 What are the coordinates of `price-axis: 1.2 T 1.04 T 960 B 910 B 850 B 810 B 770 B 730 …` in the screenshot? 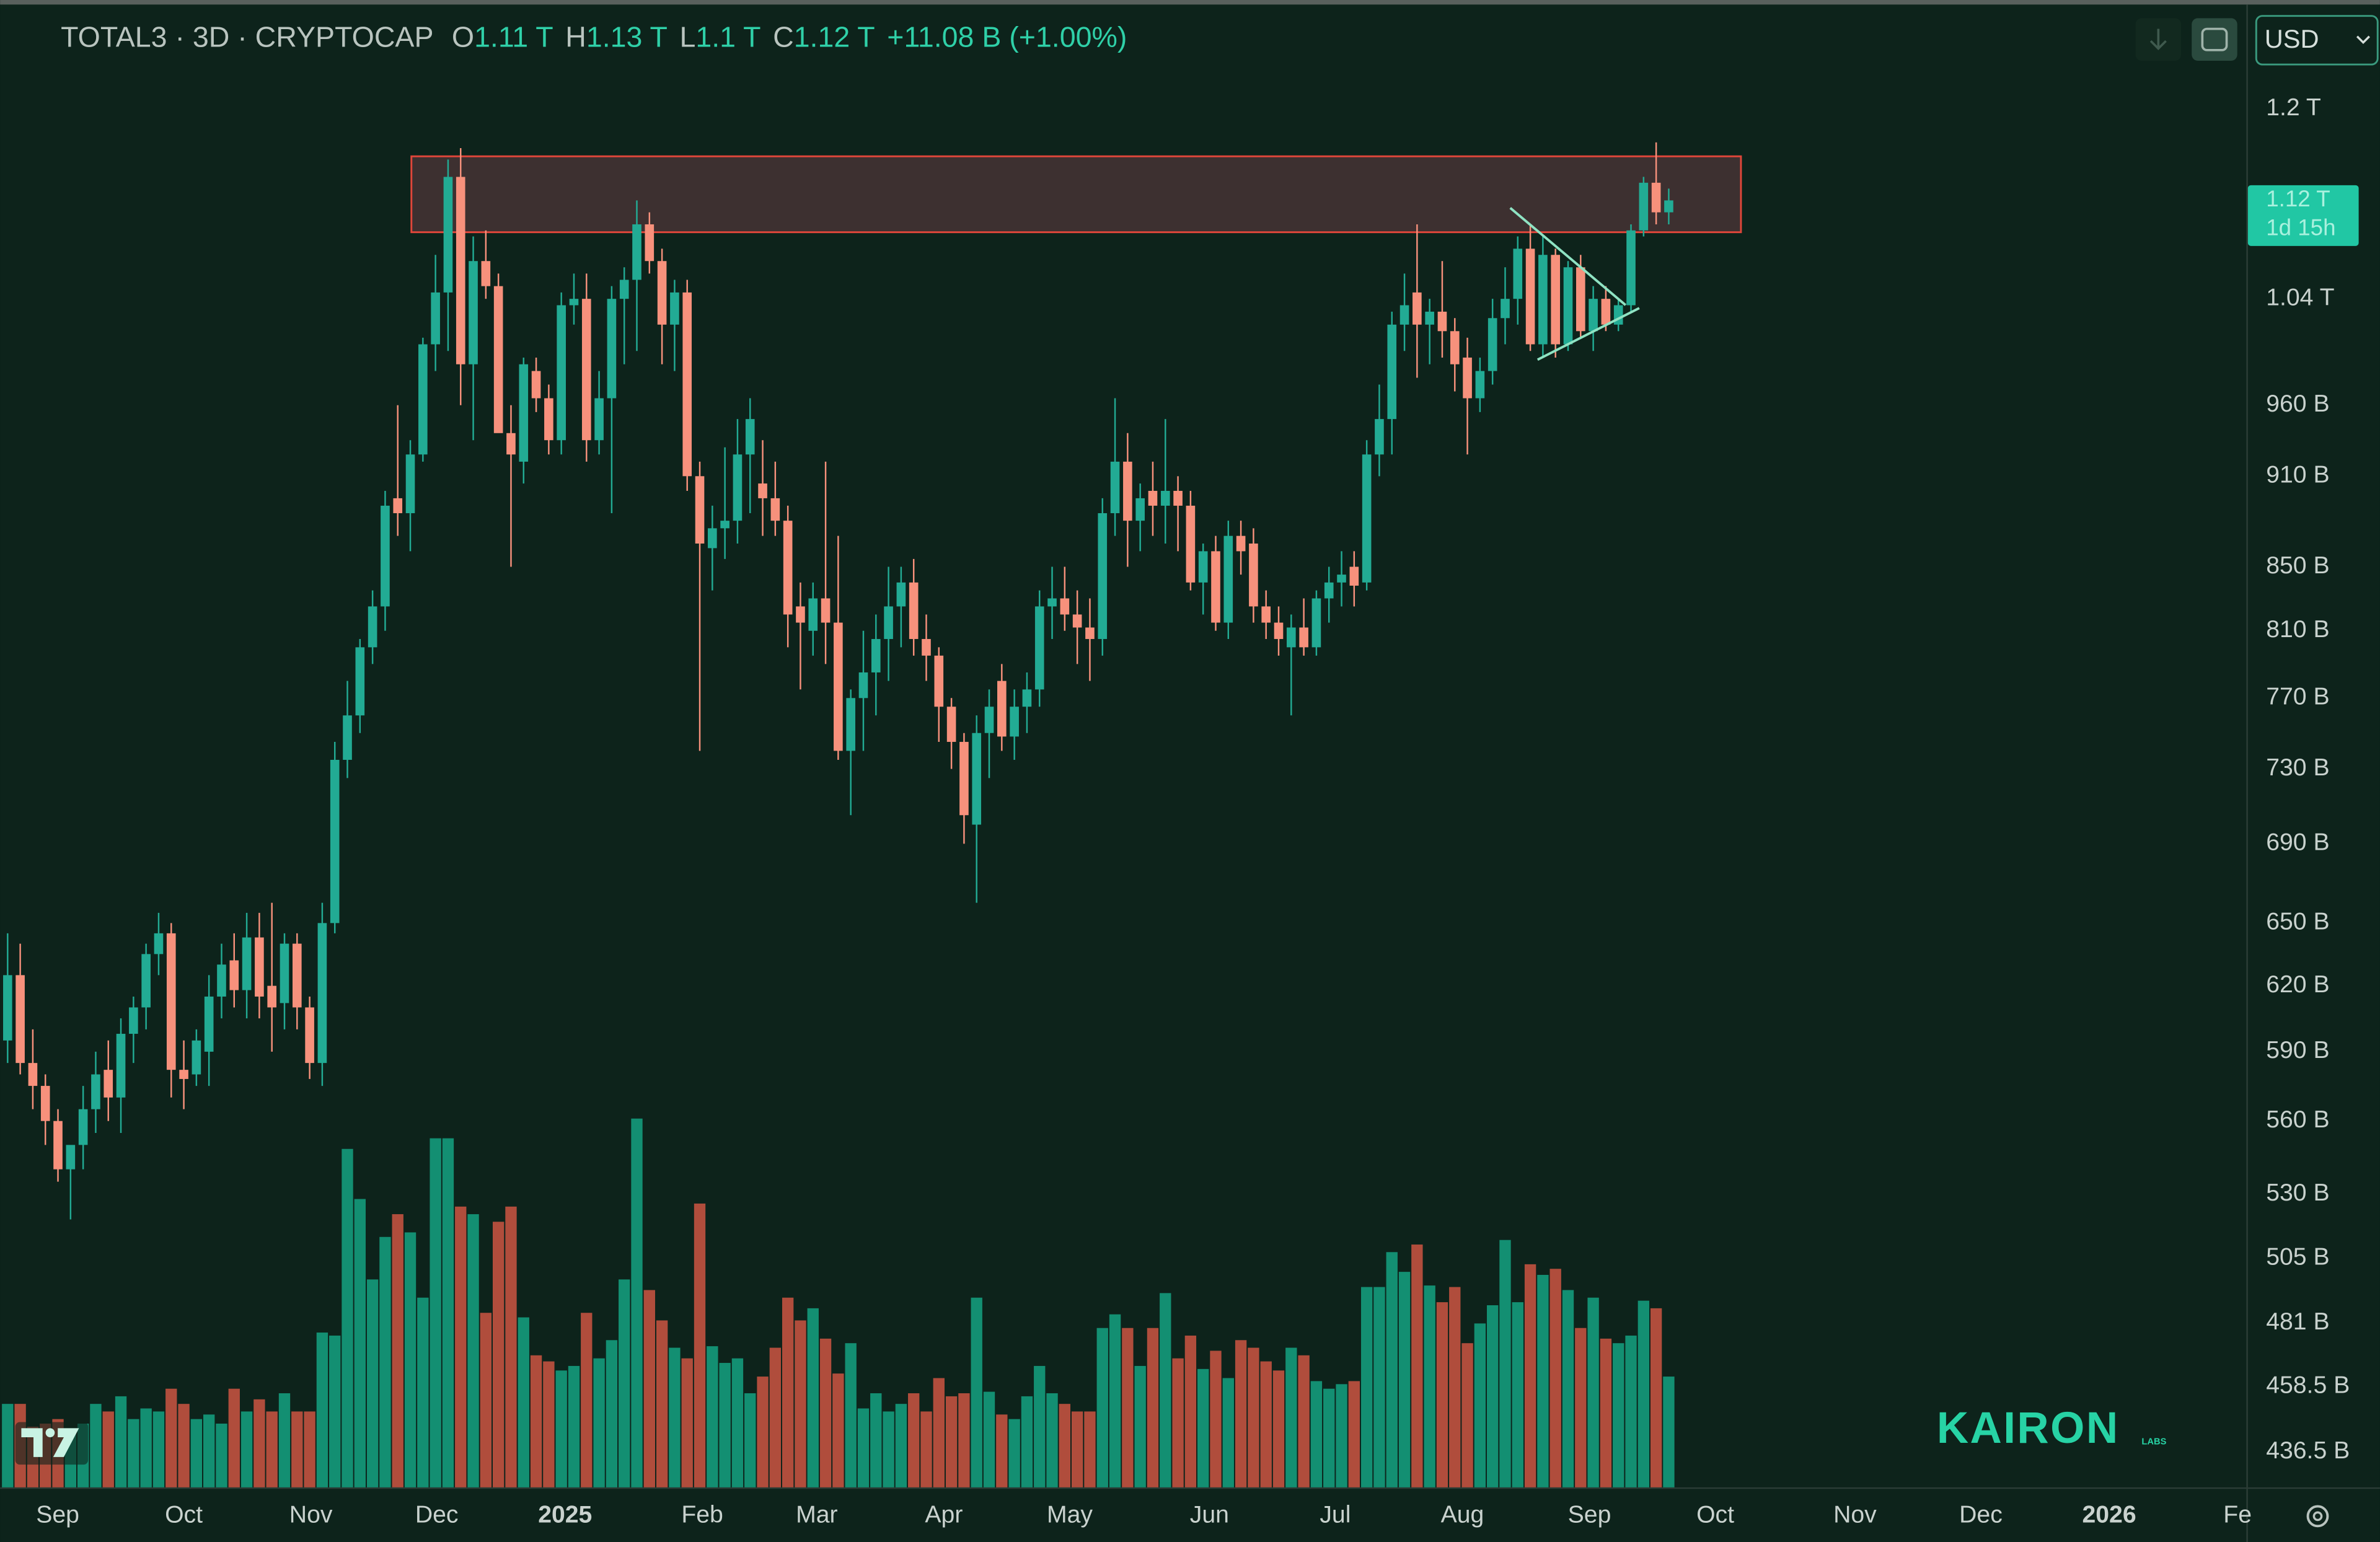 It's located at (2308, 779).